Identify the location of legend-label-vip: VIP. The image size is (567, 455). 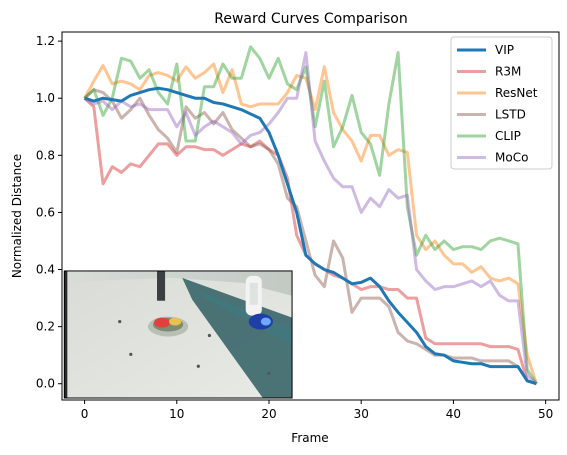
(504, 50).